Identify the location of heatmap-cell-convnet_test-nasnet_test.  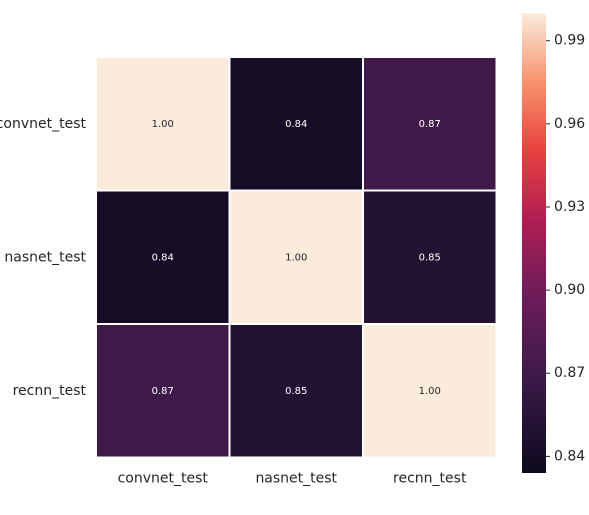
(296, 124).